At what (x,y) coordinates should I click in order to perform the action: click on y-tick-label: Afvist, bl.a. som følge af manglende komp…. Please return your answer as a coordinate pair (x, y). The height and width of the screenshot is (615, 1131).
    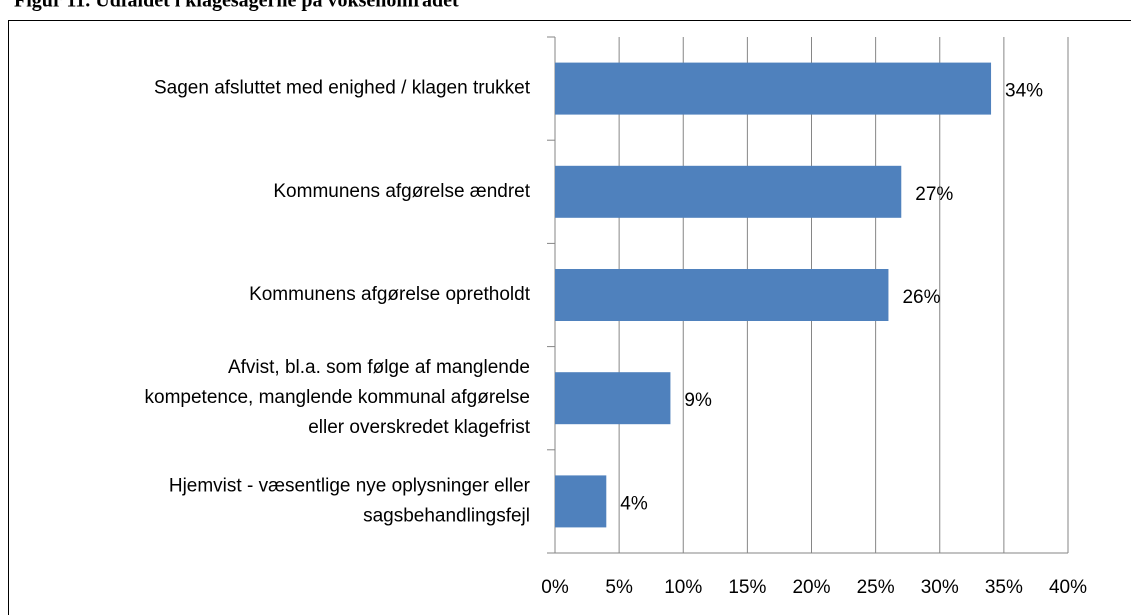
    Looking at the image, I should click on (338, 397).